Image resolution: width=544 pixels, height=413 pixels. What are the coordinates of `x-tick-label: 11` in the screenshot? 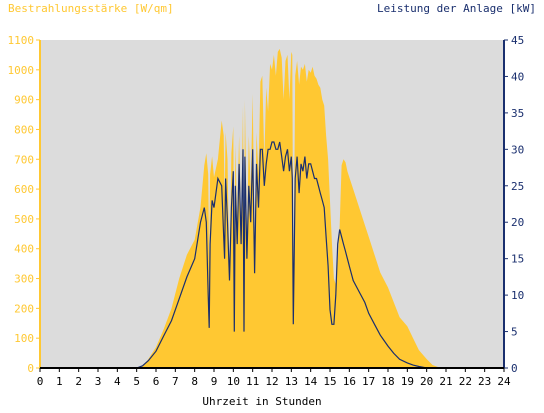 It's located at (252, 381).